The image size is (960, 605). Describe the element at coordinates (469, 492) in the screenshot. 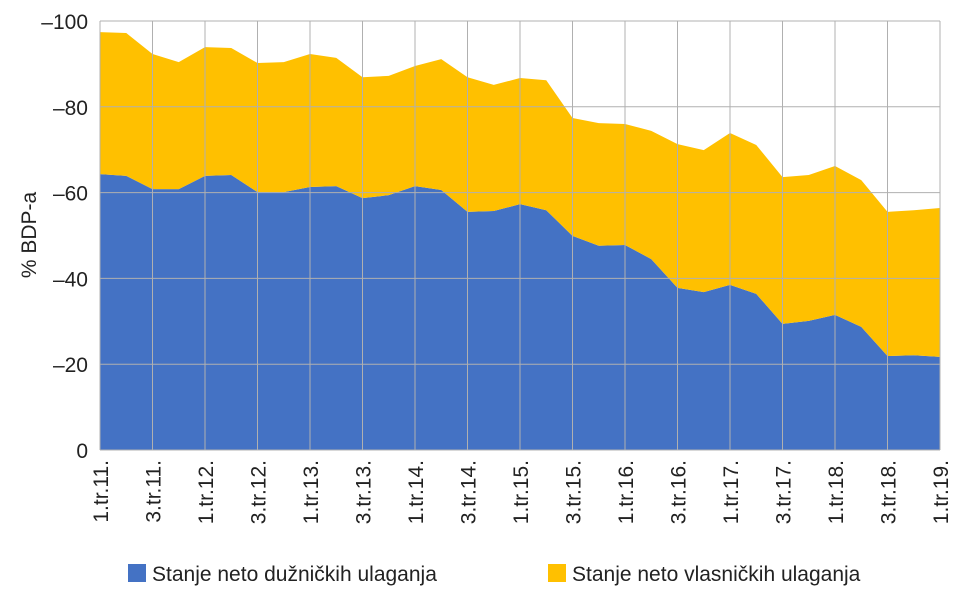

I see `x-tick-label: 3.tr.14.` at that location.